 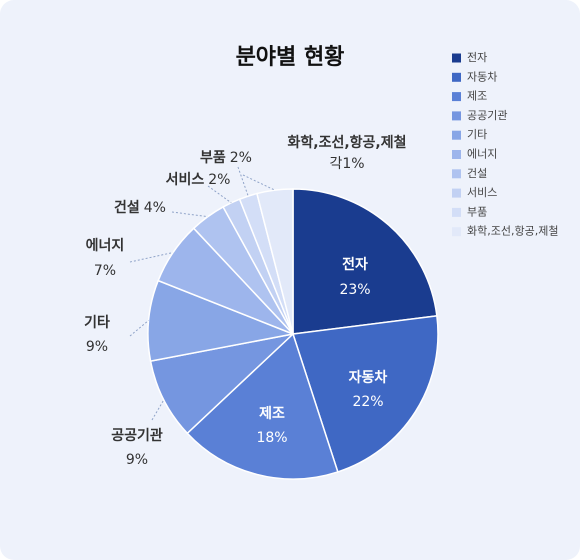 What do you see at coordinates (477, 57) in the screenshot?
I see `legend-label: 전자` at bounding box center [477, 57].